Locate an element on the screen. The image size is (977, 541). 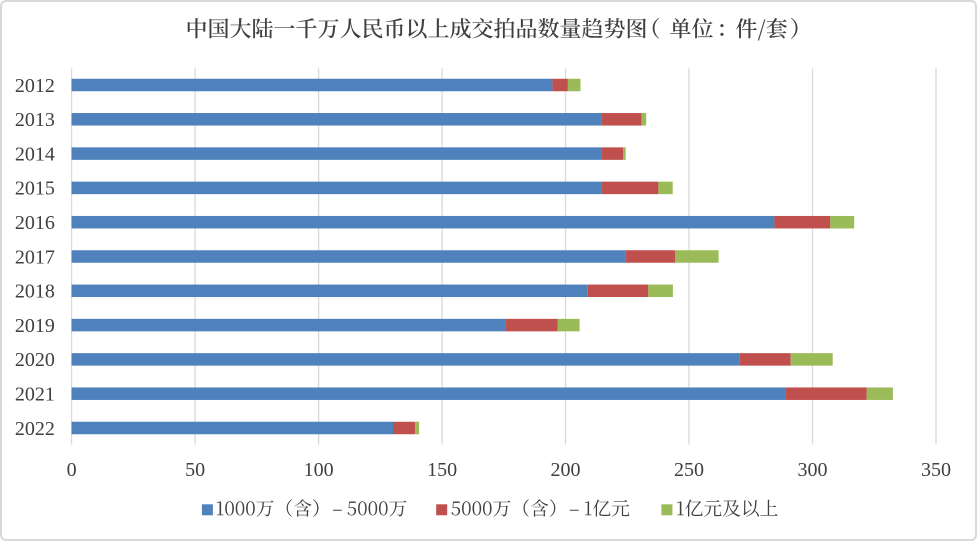
svg-text: 2018 is located at coordinates (35, 292).